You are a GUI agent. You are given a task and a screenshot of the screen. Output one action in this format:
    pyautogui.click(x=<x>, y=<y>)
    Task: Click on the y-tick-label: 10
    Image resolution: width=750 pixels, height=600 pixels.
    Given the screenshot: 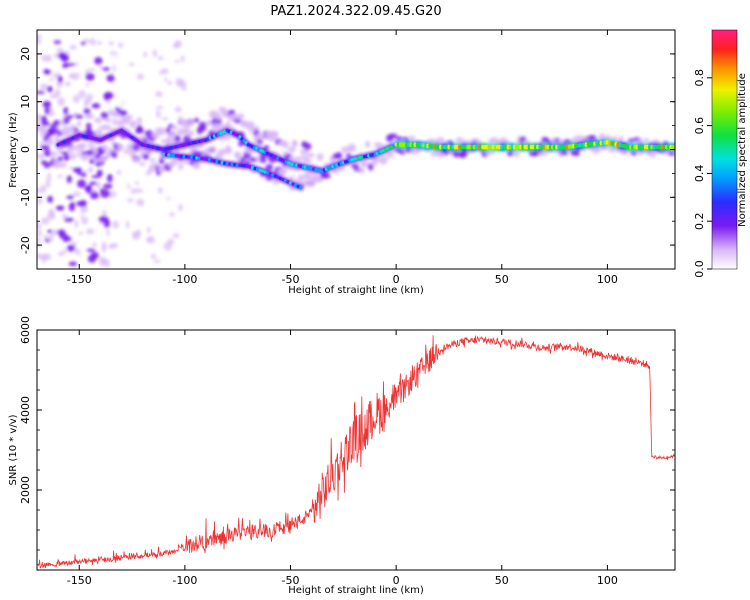 What is the action you would take?
    pyautogui.click(x=25, y=102)
    